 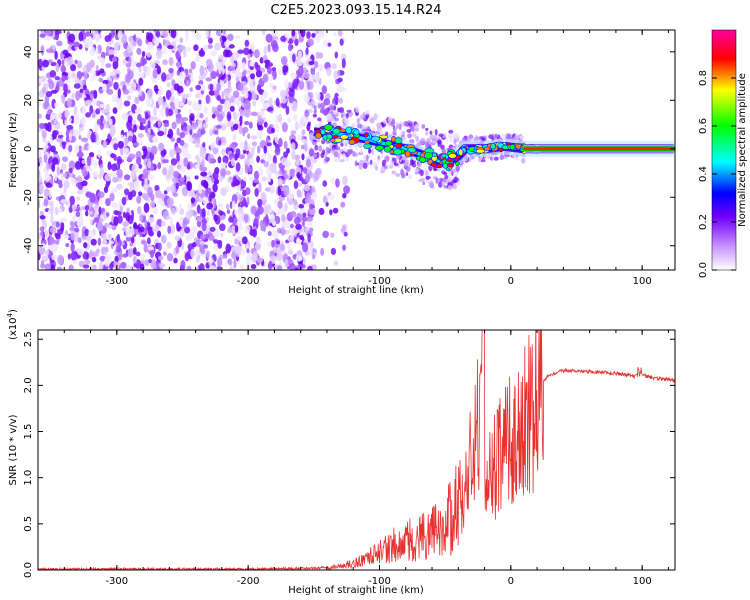 What do you see at coordinates (28, 100) in the screenshot?
I see `spectrogram-y-tick-label: 20` at bounding box center [28, 100].